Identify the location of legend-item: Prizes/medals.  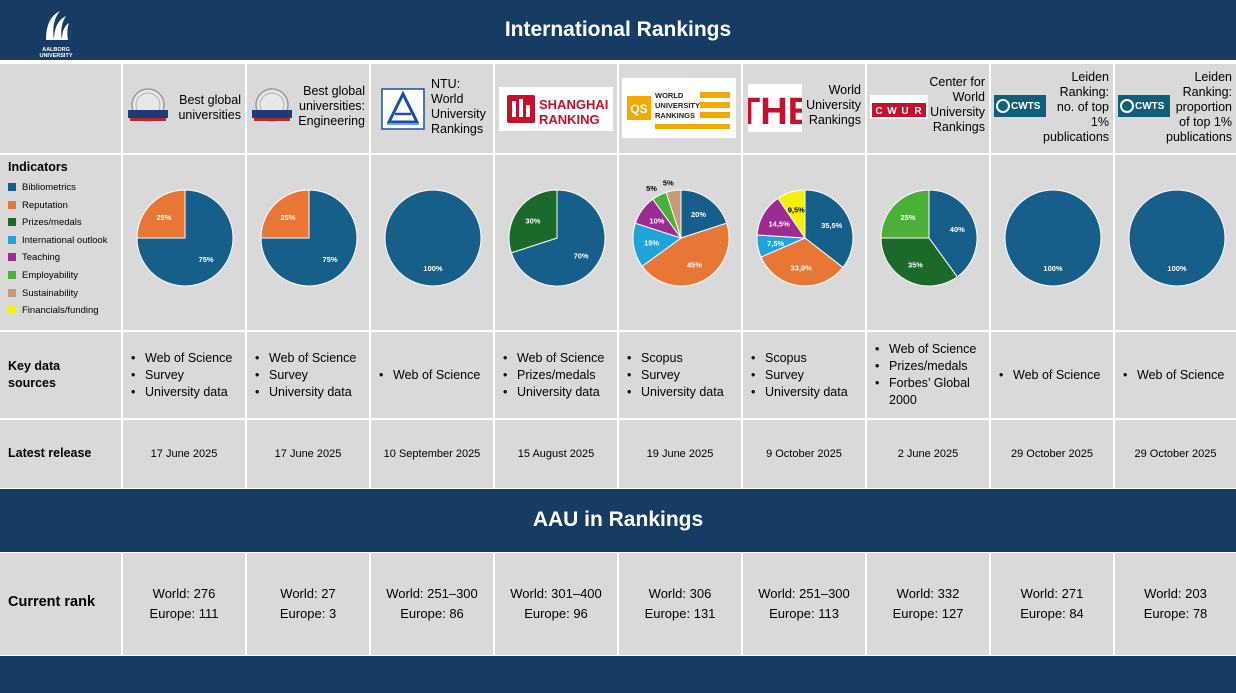
(45, 223).